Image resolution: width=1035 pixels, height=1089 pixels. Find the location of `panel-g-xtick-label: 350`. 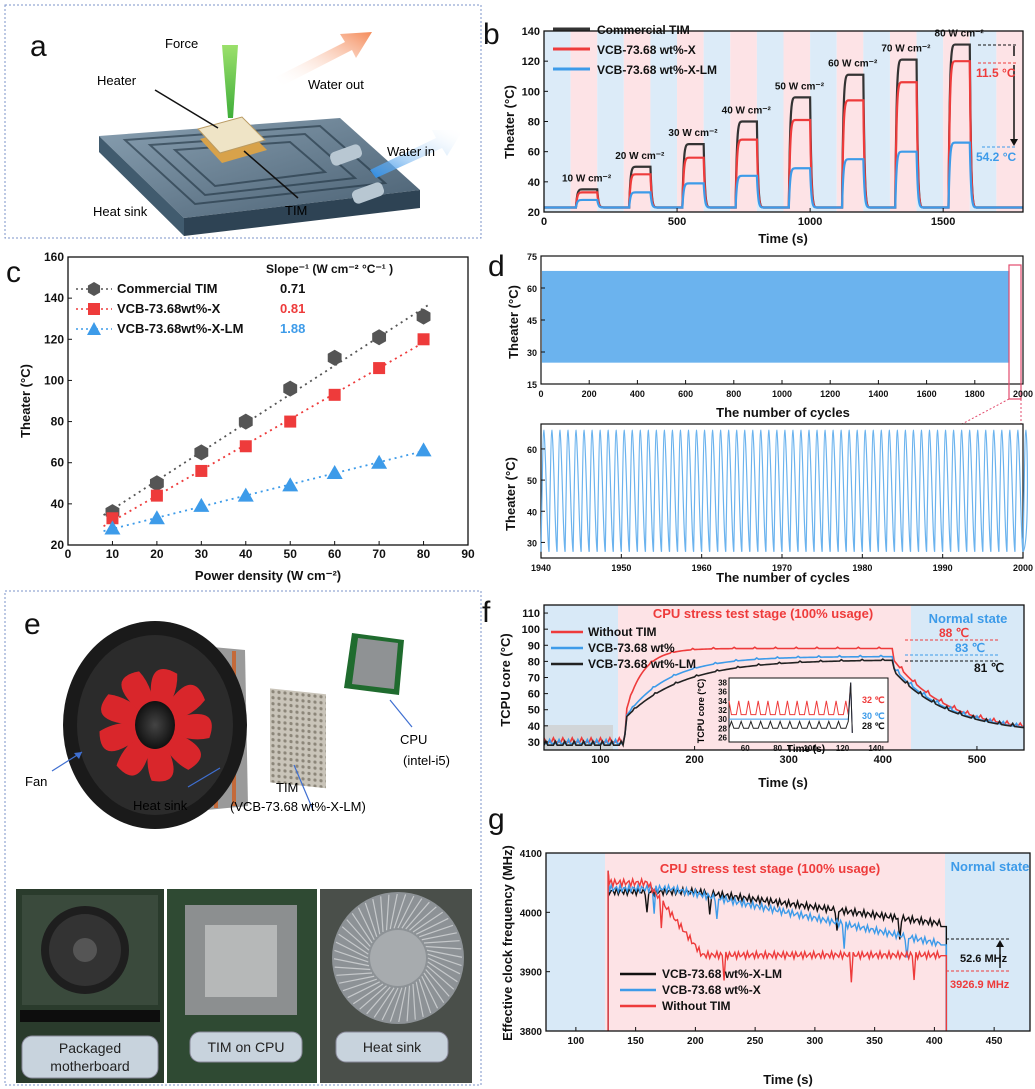

panel-g-xtick-label: 350 is located at coordinates (874, 1041).